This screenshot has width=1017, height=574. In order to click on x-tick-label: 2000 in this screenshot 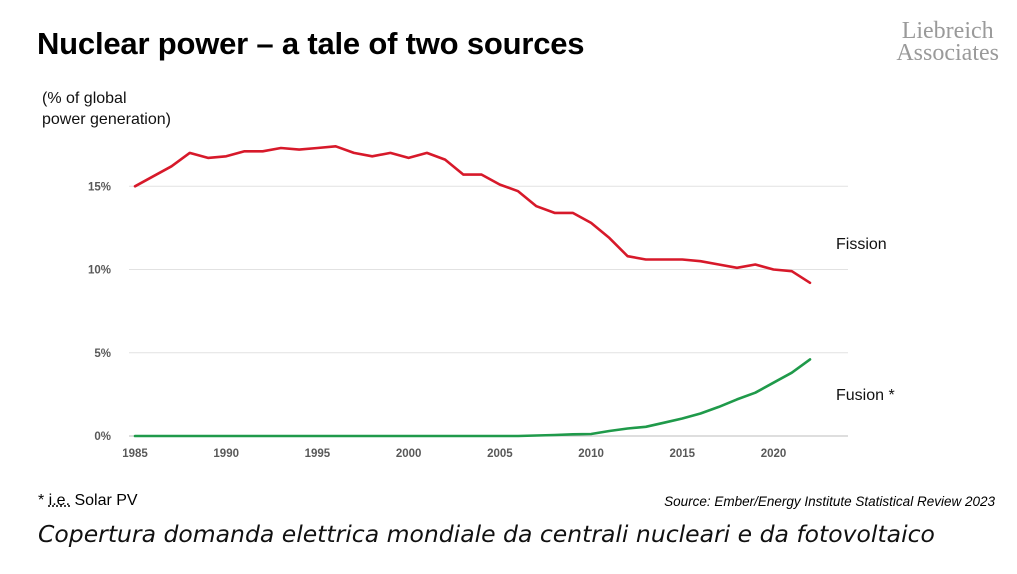, I will do `click(409, 454)`.